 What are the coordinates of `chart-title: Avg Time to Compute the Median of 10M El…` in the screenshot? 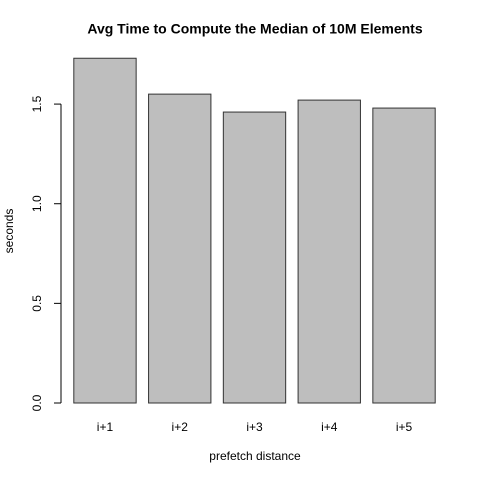 It's located at (254, 29).